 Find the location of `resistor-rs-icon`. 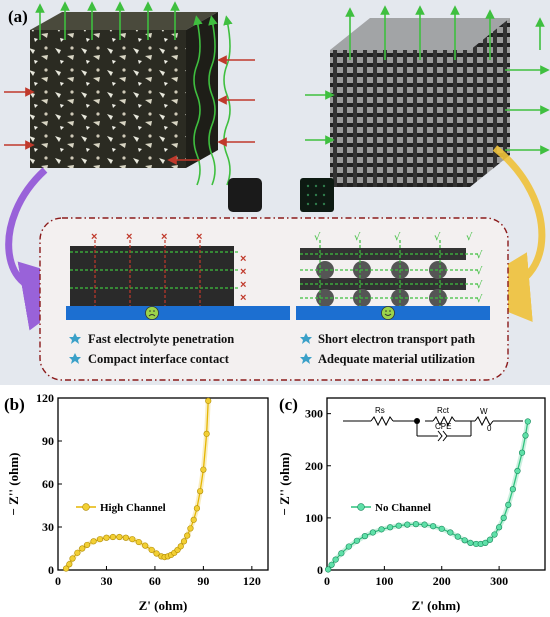

resistor-rs-icon is located at coordinates (382, 421).